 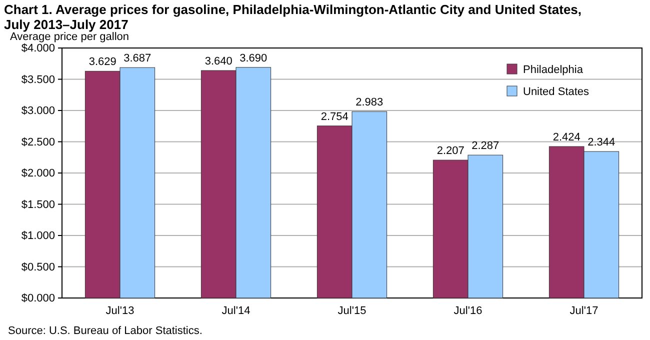 I want to click on x-tick-label: Jul'15, so click(x=352, y=310).